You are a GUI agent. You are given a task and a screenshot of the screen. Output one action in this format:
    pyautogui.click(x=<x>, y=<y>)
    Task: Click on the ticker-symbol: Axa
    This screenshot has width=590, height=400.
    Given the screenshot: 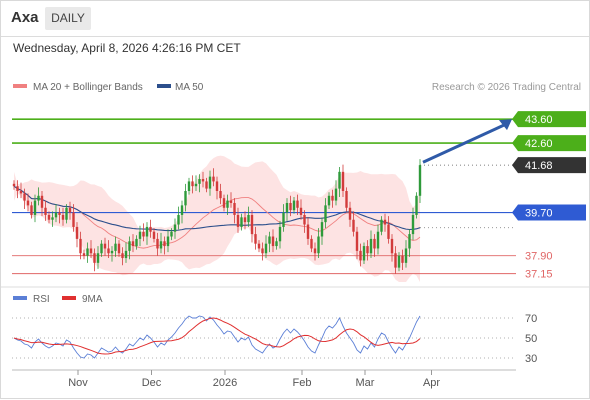 What is the action you would take?
    pyautogui.click(x=25, y=17)
    